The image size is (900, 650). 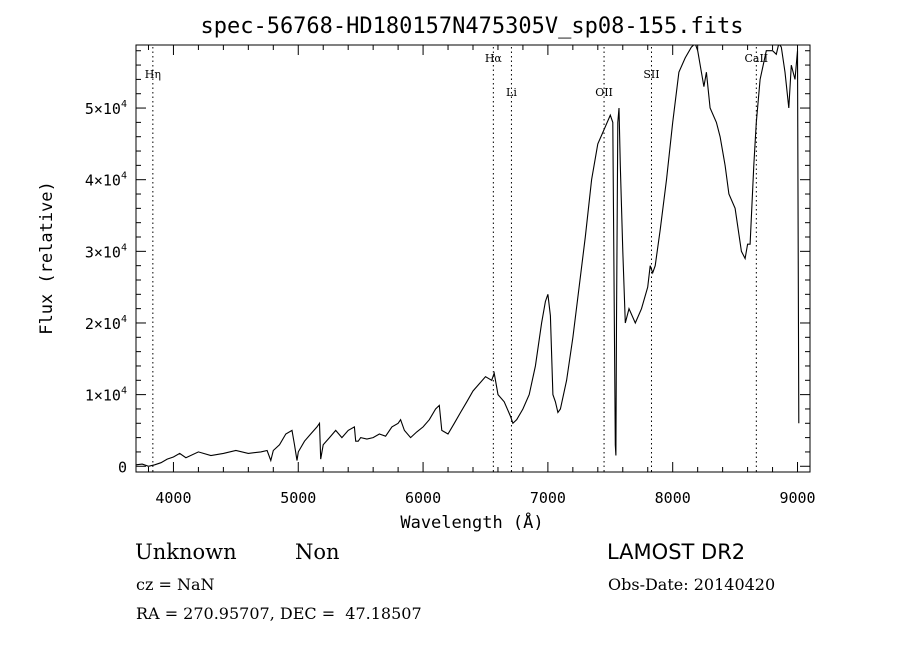 I want to click on x-tick-label: 6000, so click(x=423, y=498).